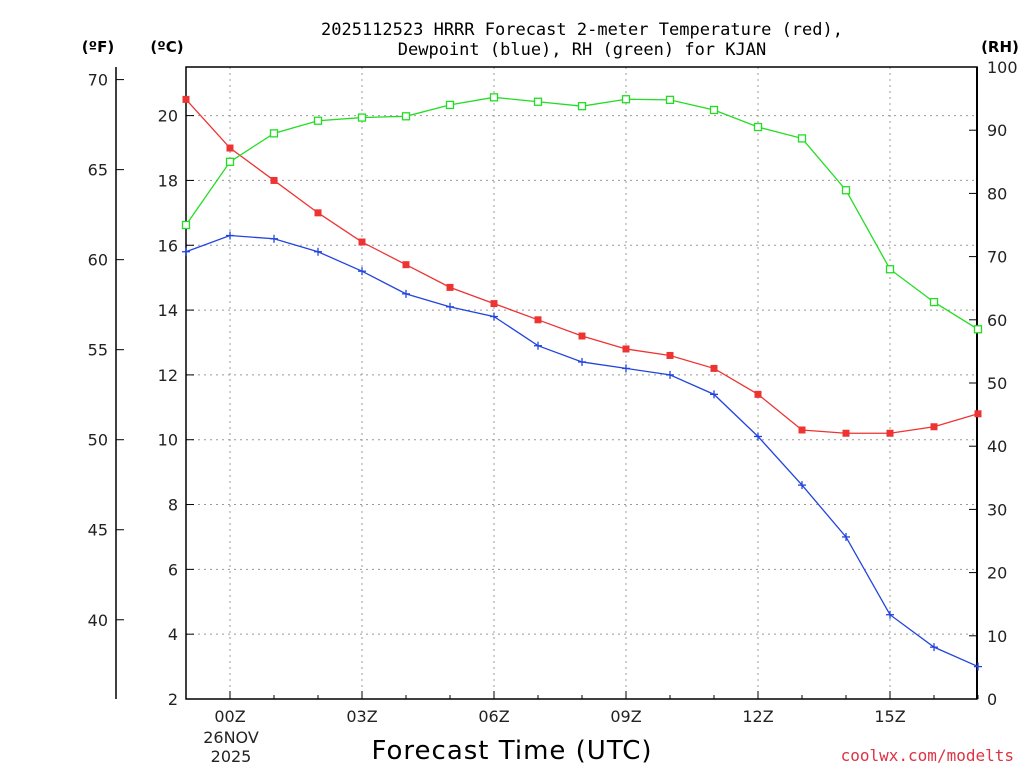  Describe the element at coordinates (229, 716) in the screenshot. I see `x-tick-label: 00Z` at that location.